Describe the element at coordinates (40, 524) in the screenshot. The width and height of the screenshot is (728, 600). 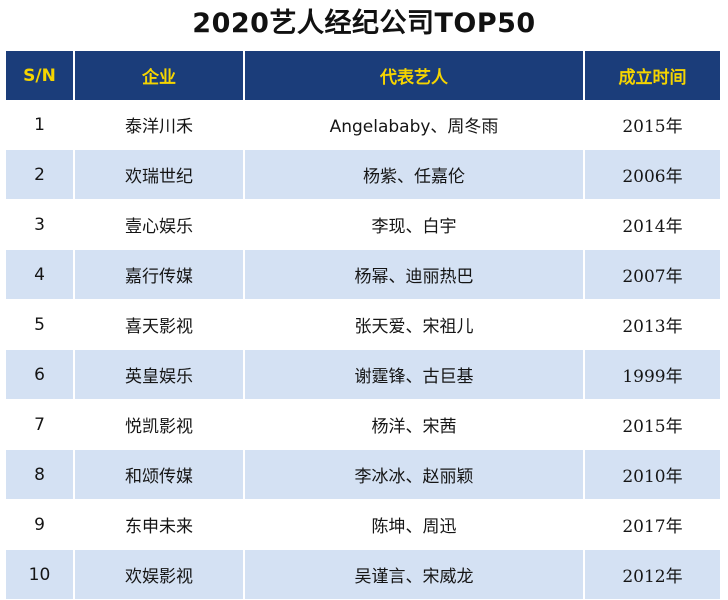
I see `cell-sn: 9` at that location.